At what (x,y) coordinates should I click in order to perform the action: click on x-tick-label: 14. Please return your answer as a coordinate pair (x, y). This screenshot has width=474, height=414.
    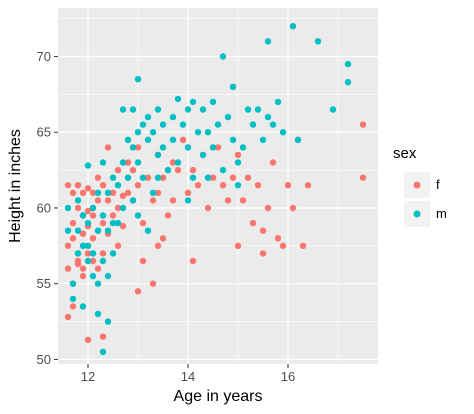
    Looking at the image, I should click on (188, 376).